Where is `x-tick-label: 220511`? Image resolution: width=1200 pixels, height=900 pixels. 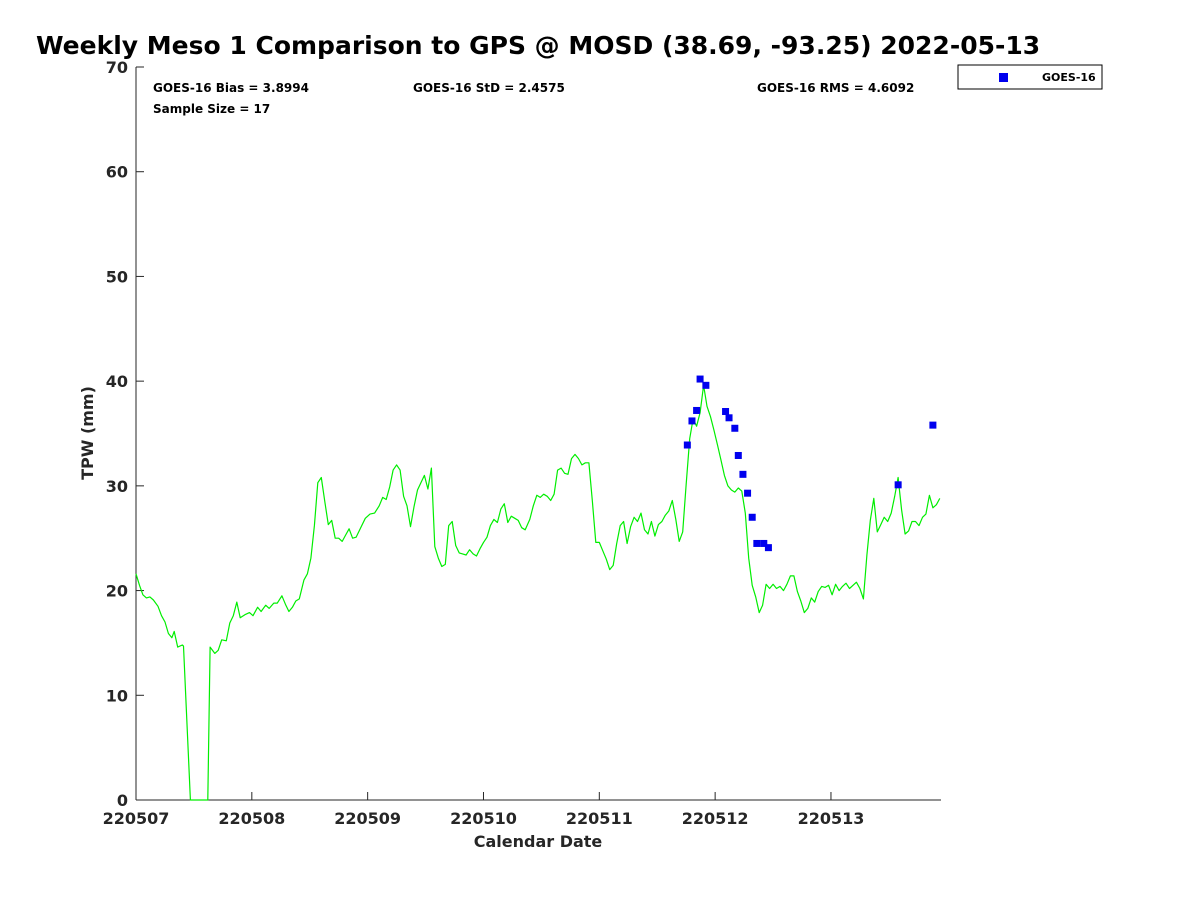 x-tick-label: 220511 is located at coordinates (599, 818).